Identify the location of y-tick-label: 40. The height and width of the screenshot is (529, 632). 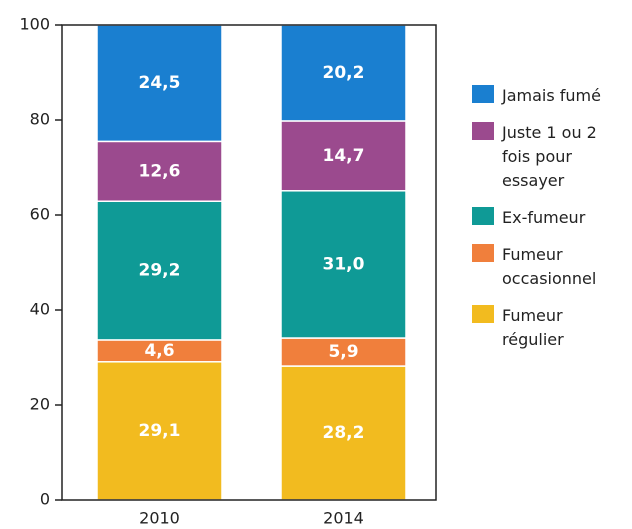
(40, 309).